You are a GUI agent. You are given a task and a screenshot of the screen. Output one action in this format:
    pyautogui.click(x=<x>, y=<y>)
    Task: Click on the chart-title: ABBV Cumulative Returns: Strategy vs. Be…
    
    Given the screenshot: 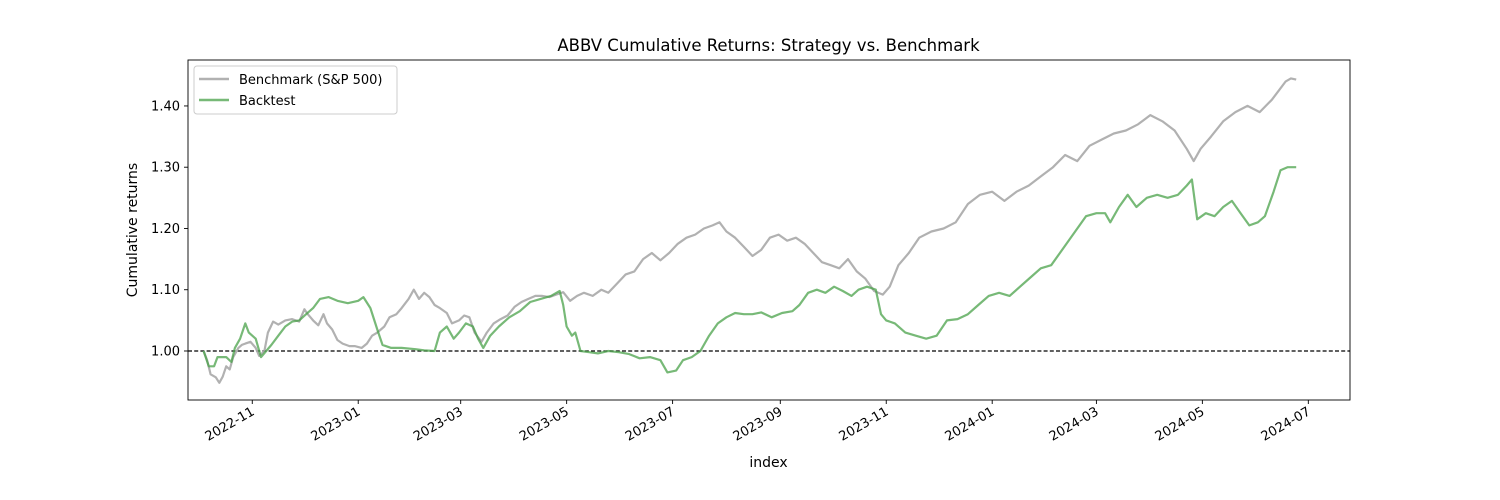 What is the action you would take?
    pyautogui.click(x=768, y=45)
    